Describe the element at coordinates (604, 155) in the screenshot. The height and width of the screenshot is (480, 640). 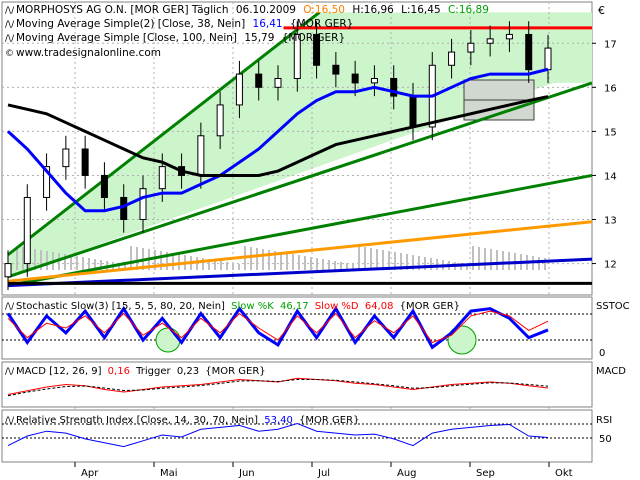
I see `price-axis: 12 13 14 15 16 17` at that location.